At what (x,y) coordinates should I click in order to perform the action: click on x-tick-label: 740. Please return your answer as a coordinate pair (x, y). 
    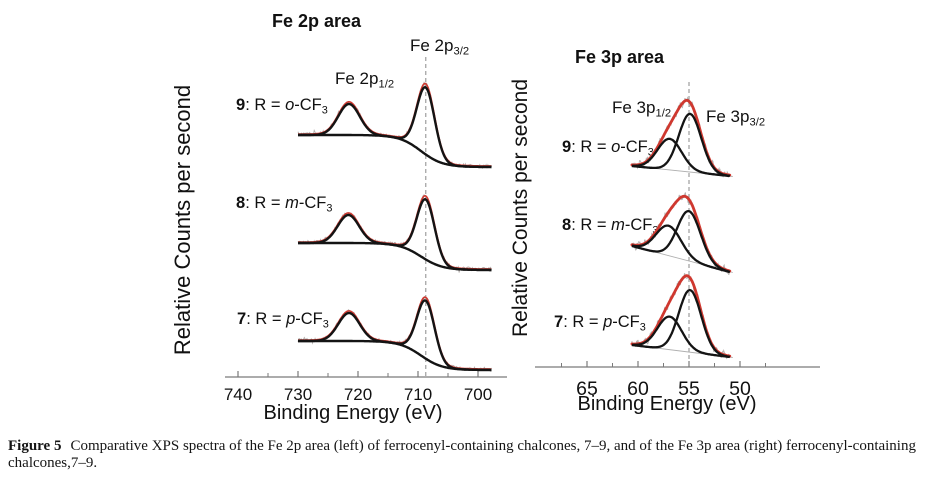
    Looking at the image, I should click on (238, 394).